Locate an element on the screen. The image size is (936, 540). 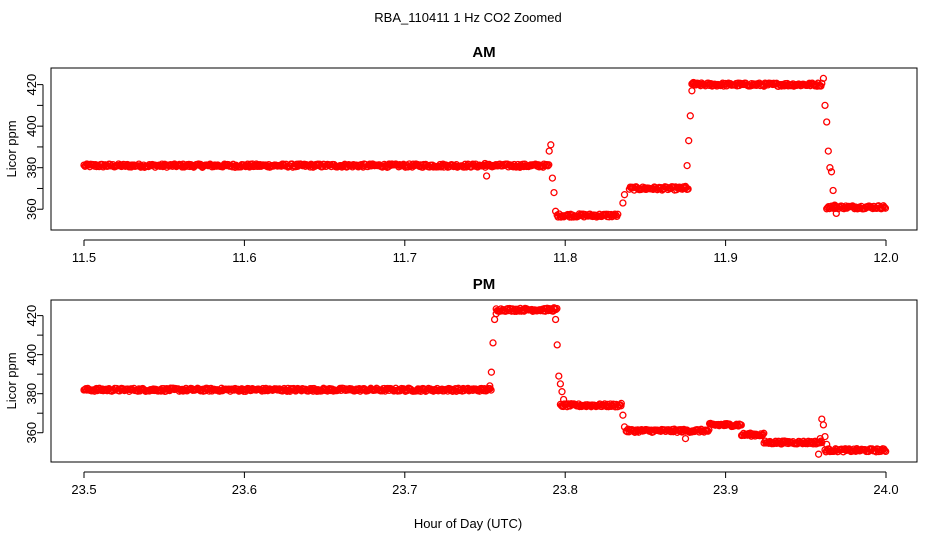
pm-x-tick-label: 23.8 is located at coordinates (565, 489).